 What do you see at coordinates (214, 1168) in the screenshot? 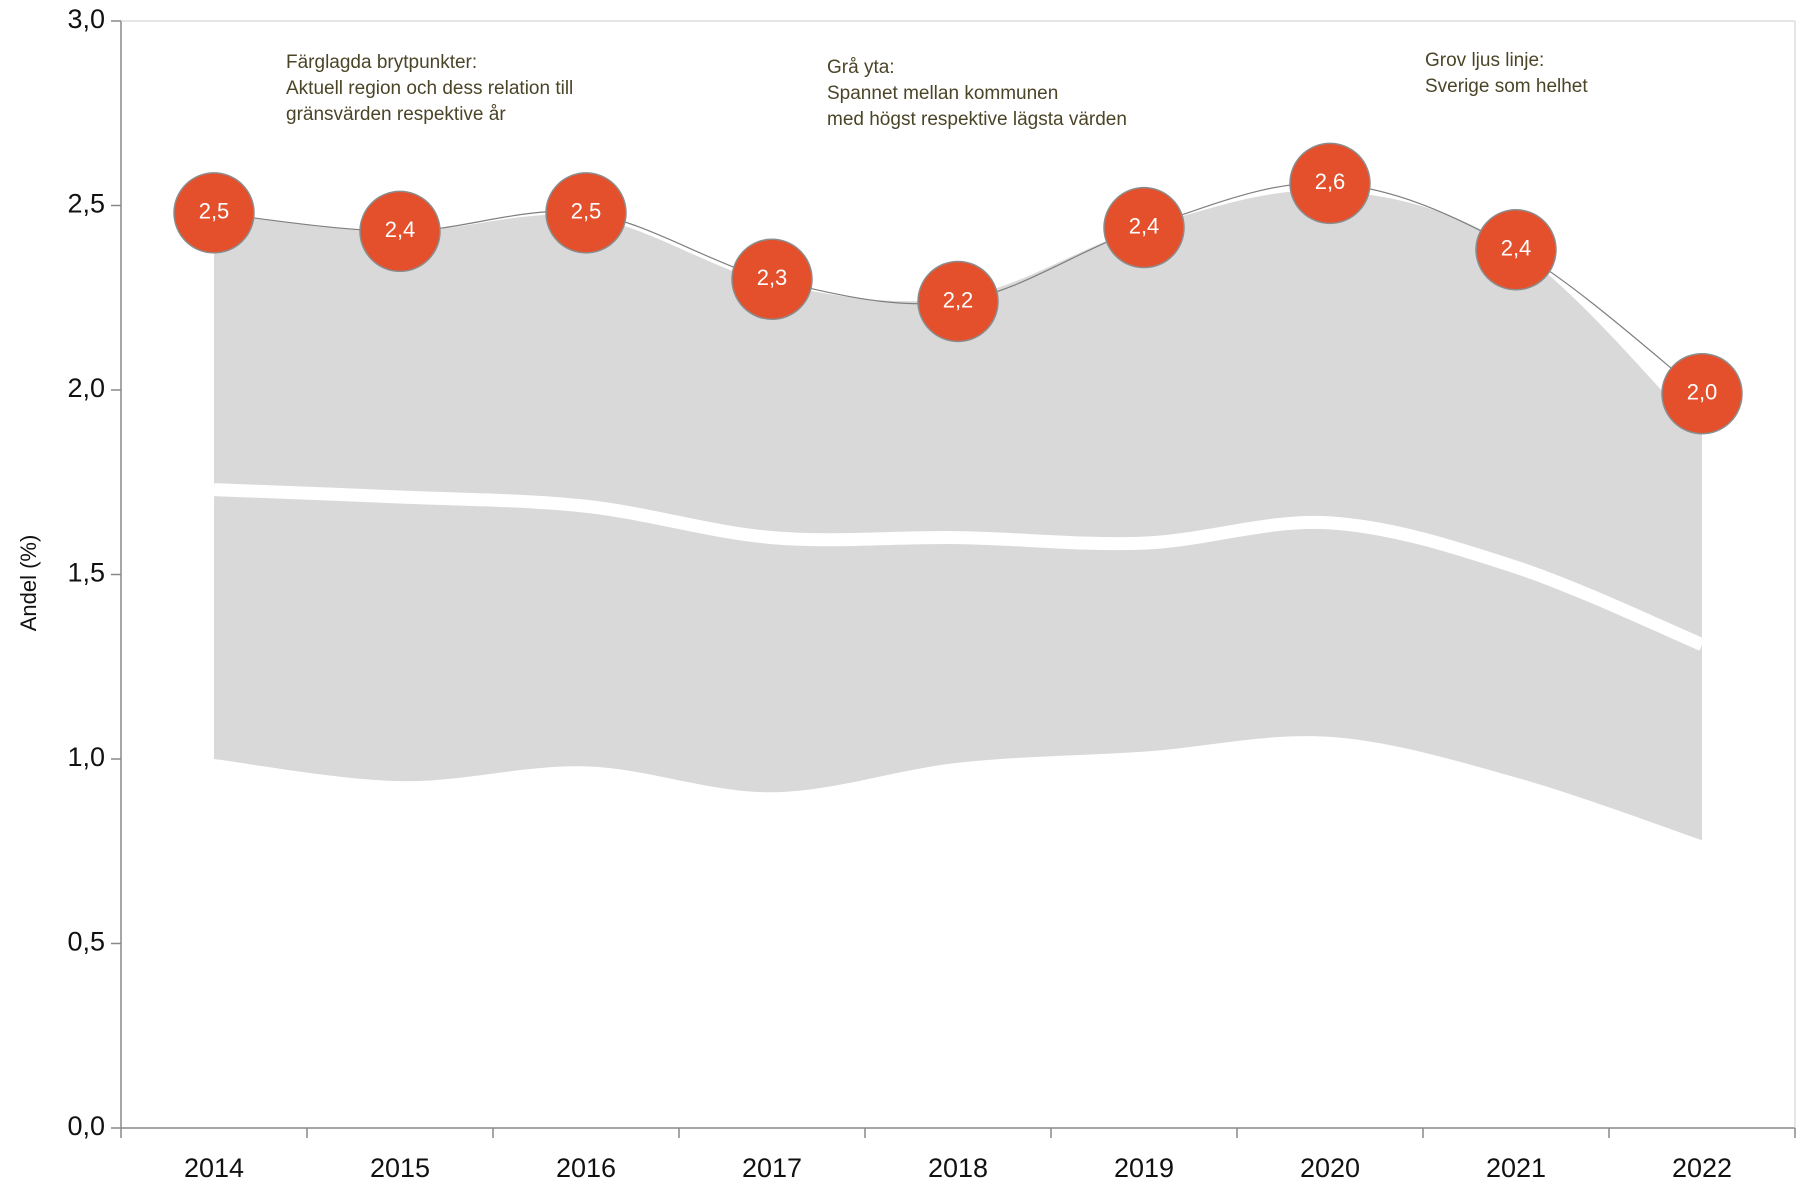
I see `x-tick-label: 2014` at bounding box center [214, 1168].